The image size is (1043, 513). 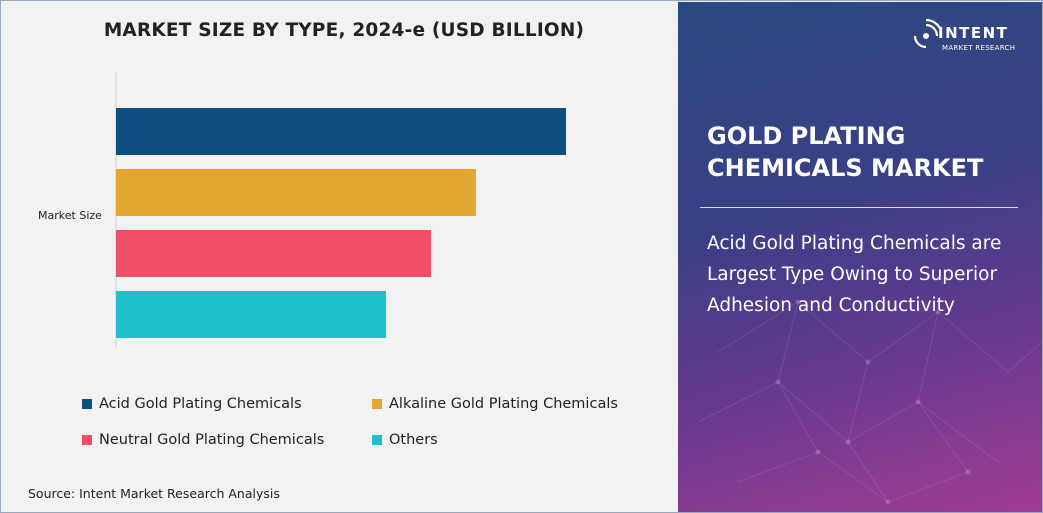 I want to click on source-note: Source: Intent Market Research Analysis, so click(x=154, y=493).